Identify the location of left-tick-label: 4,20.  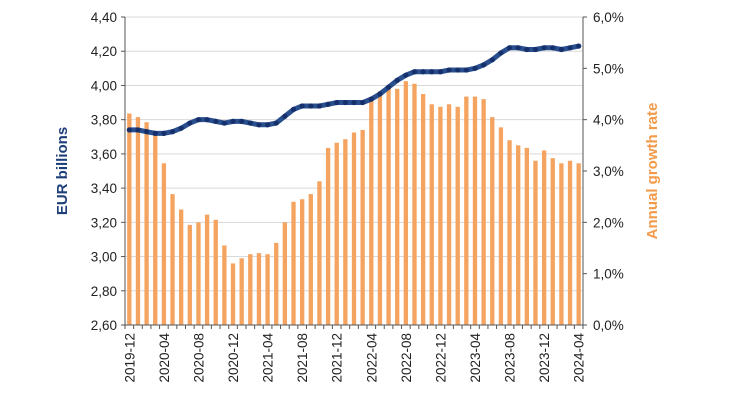
(104, 51).